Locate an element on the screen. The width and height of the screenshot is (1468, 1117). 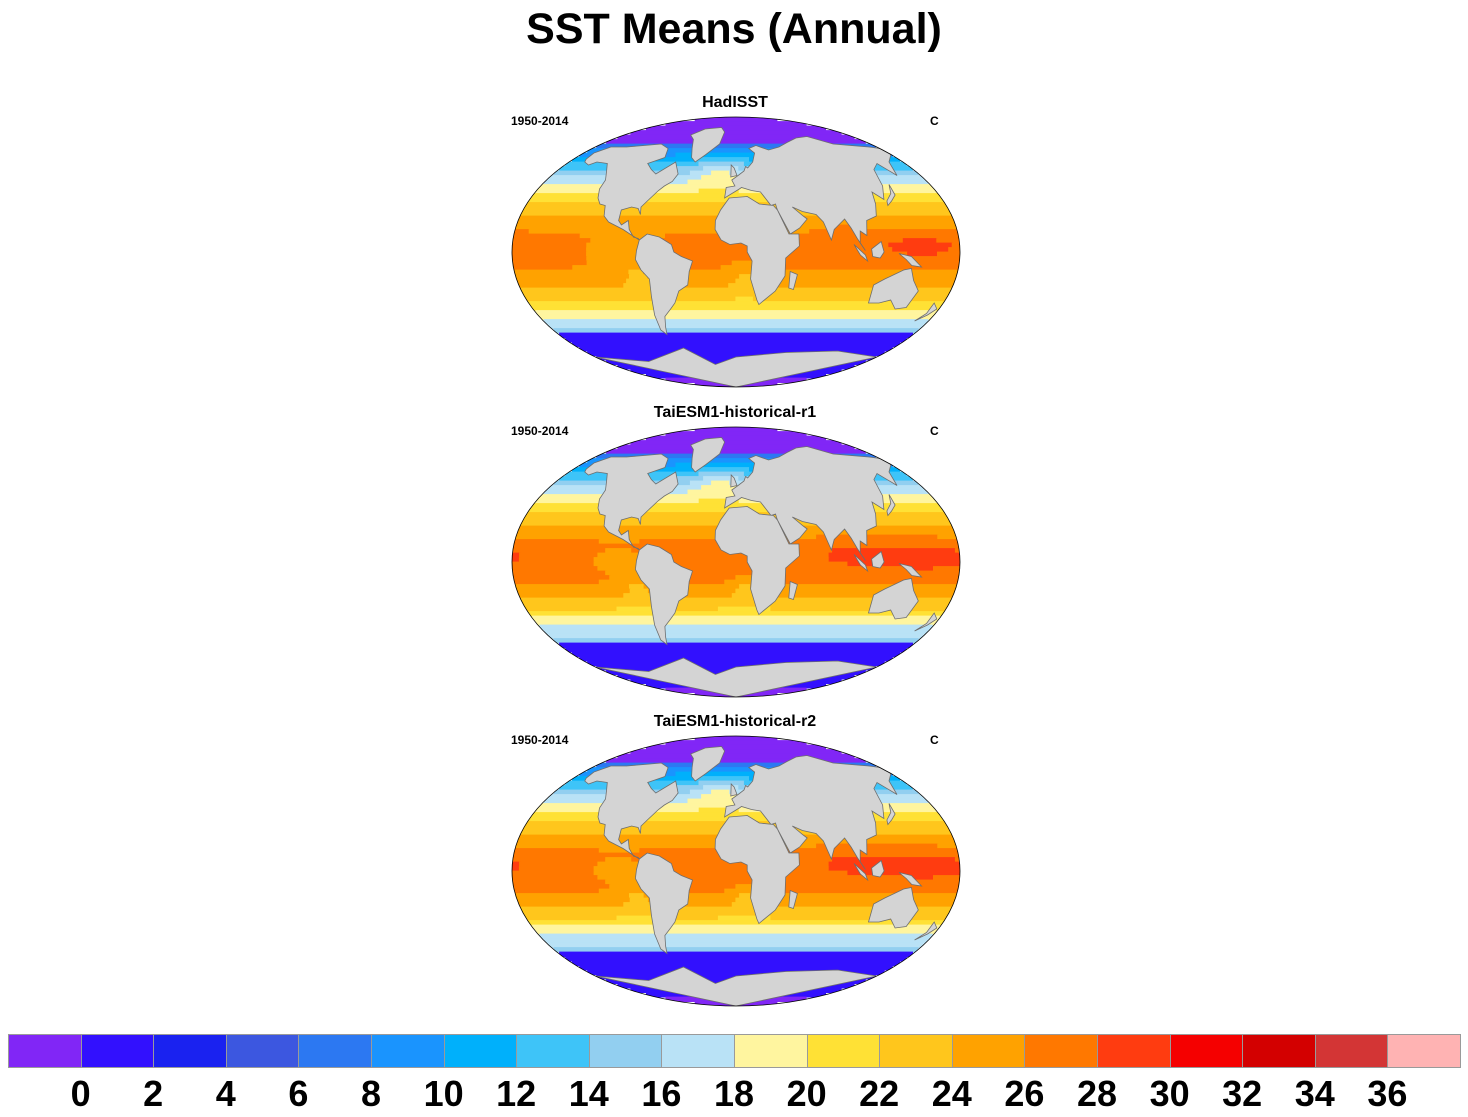
colorbar-tick-label: 20 is located at coordinates (806, 1093).